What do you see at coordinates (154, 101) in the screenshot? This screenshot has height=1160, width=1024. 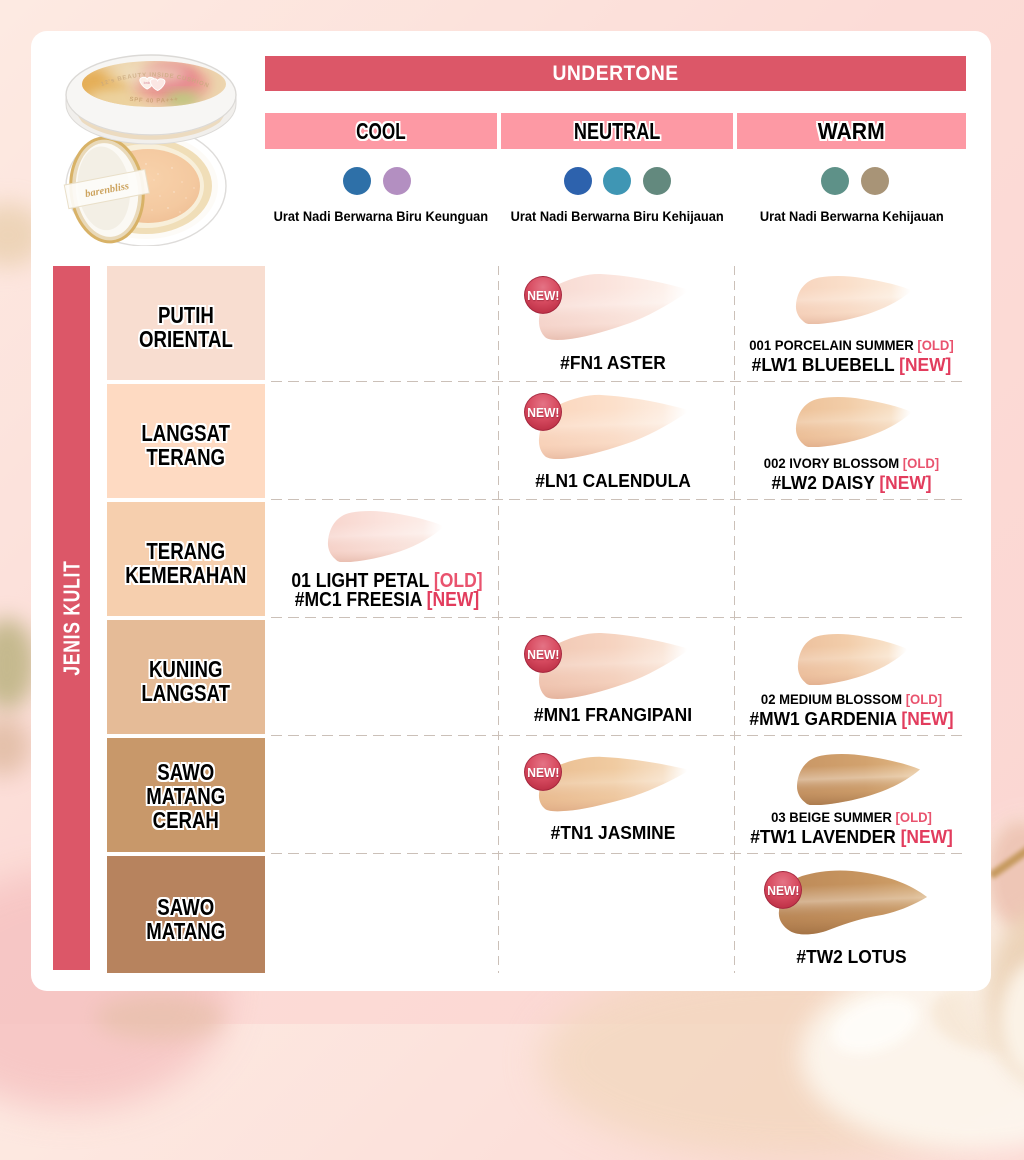 I see `svg-text: SPF 40 PA+++` at bounding box center [154, 101].